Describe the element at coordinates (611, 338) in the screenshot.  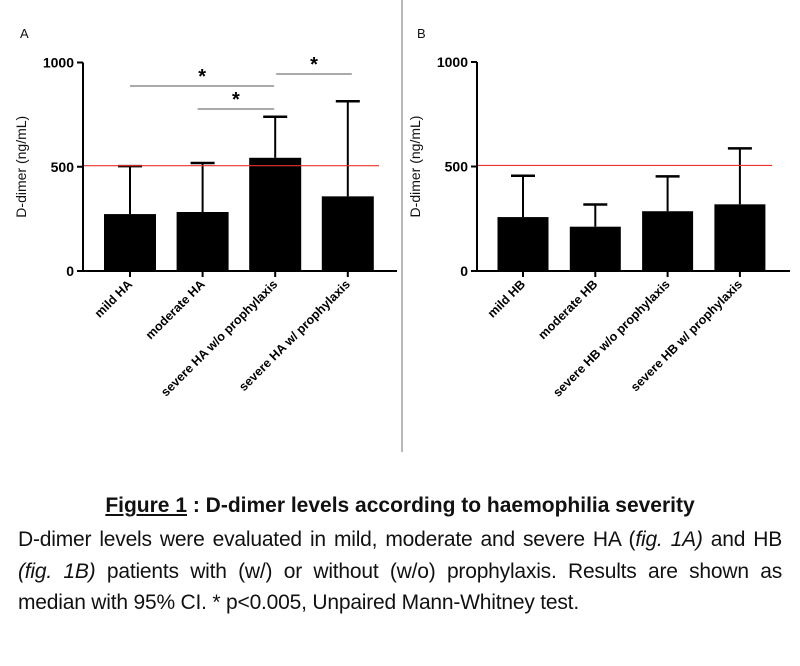
I see `x-tick-label: severe HB w/o prophylaxis` at that location.